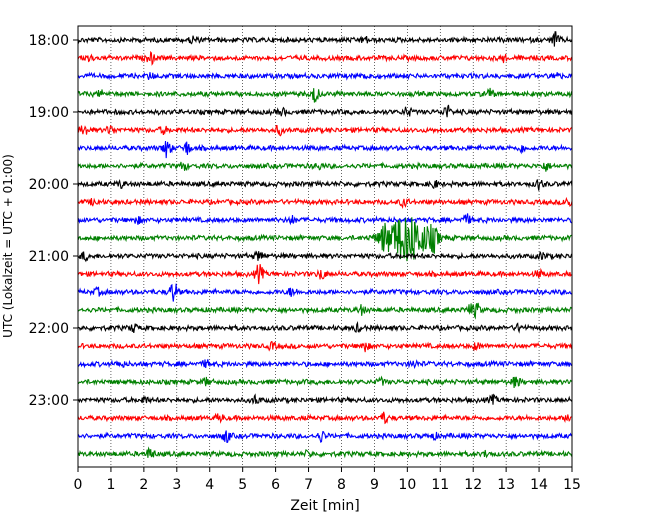 The image size is (650, 520). I want to click on x-tick-label-13: 13, so click(506, 485).